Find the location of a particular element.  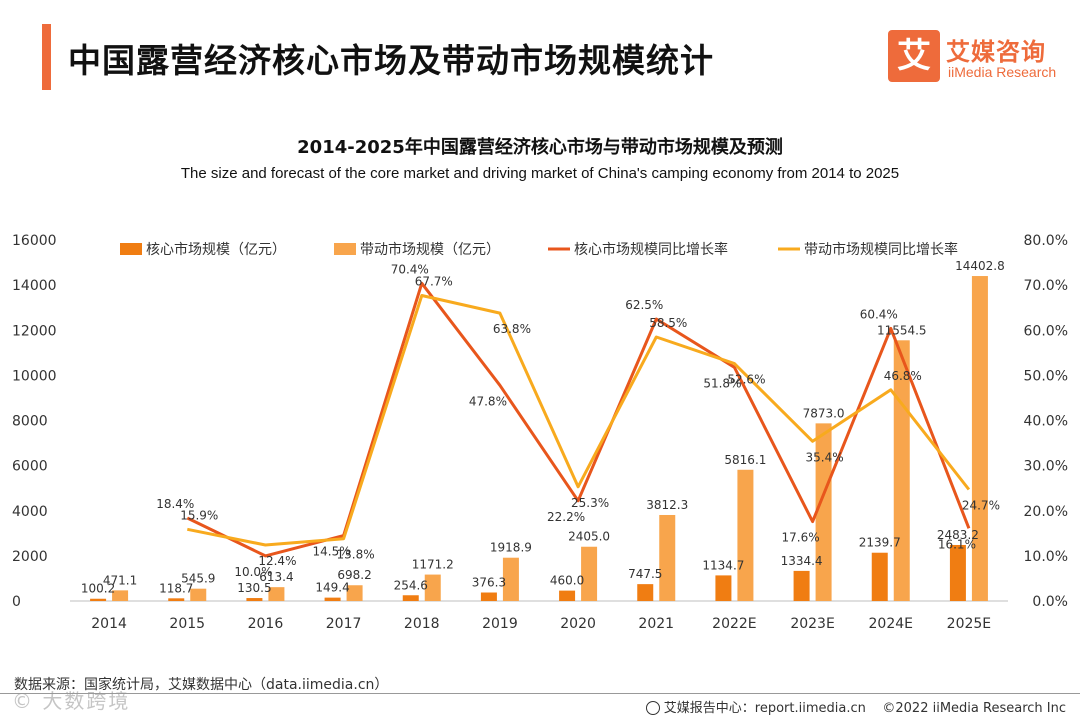

line-value-label: 24.7% is located at coordinates (981, 506).